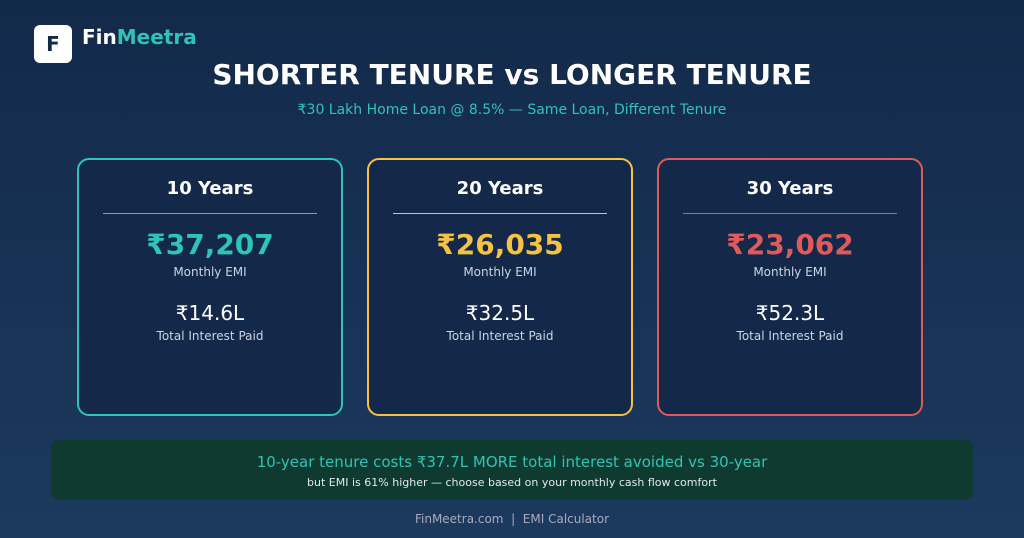  I want to click on interest: ₹32.5L, so click(500, 313).